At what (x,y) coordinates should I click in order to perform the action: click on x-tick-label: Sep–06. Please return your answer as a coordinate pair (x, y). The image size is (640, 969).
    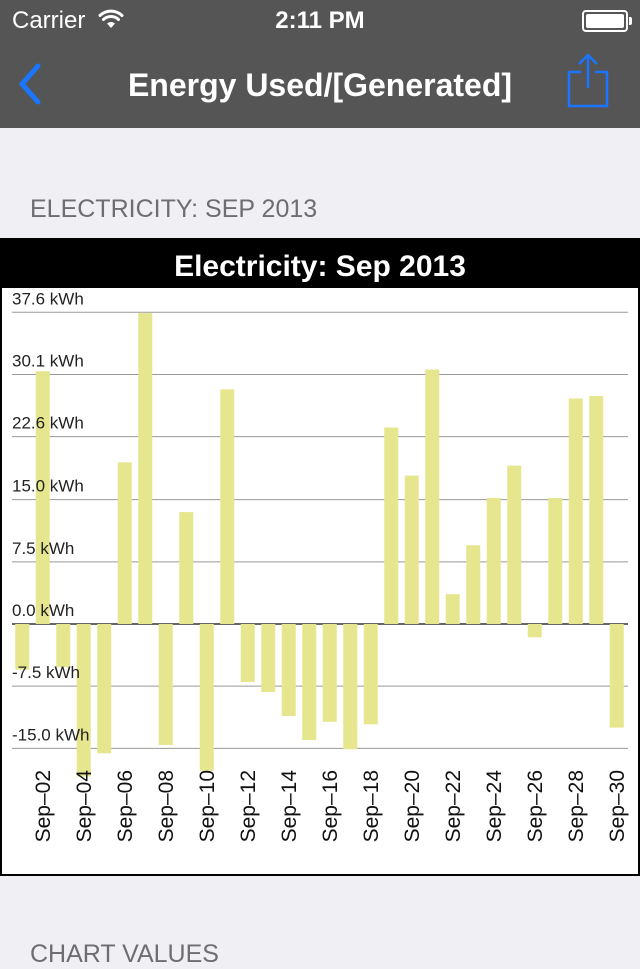
    Looking at the image, I should click on (125, 806).